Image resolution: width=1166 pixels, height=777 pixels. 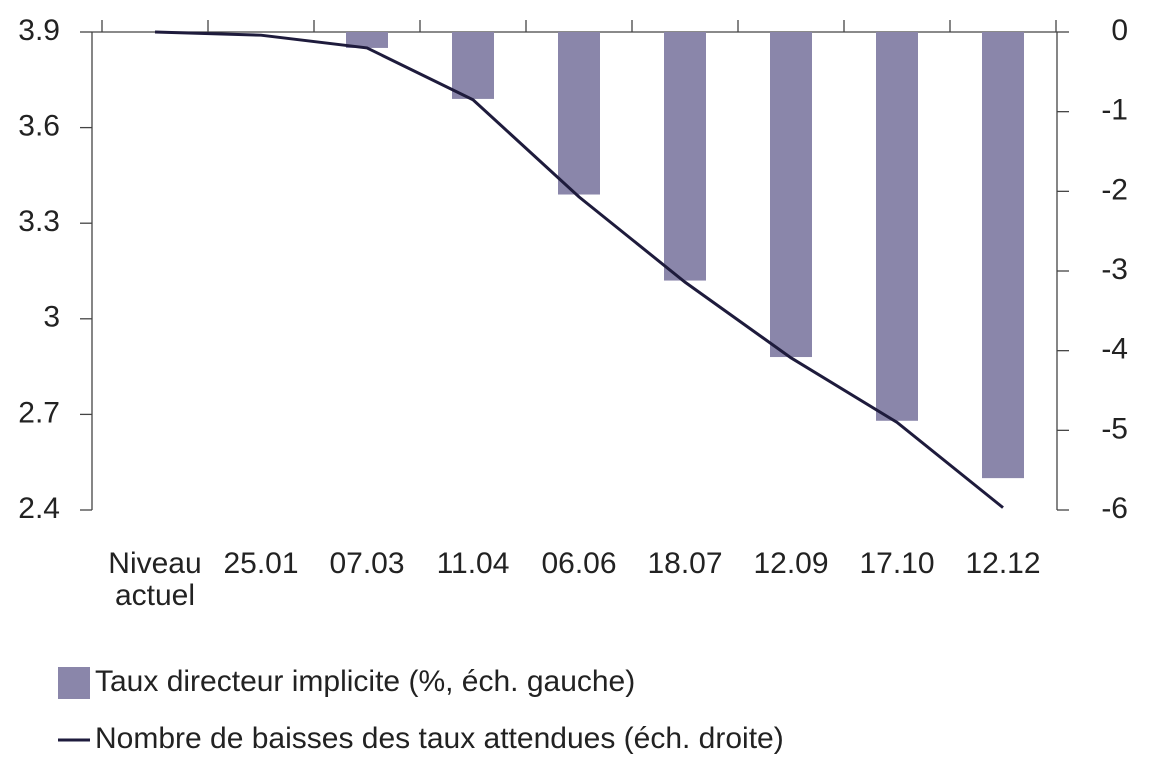 I want to click on y-tick-label: 3.6, so click(x=39, y=126).